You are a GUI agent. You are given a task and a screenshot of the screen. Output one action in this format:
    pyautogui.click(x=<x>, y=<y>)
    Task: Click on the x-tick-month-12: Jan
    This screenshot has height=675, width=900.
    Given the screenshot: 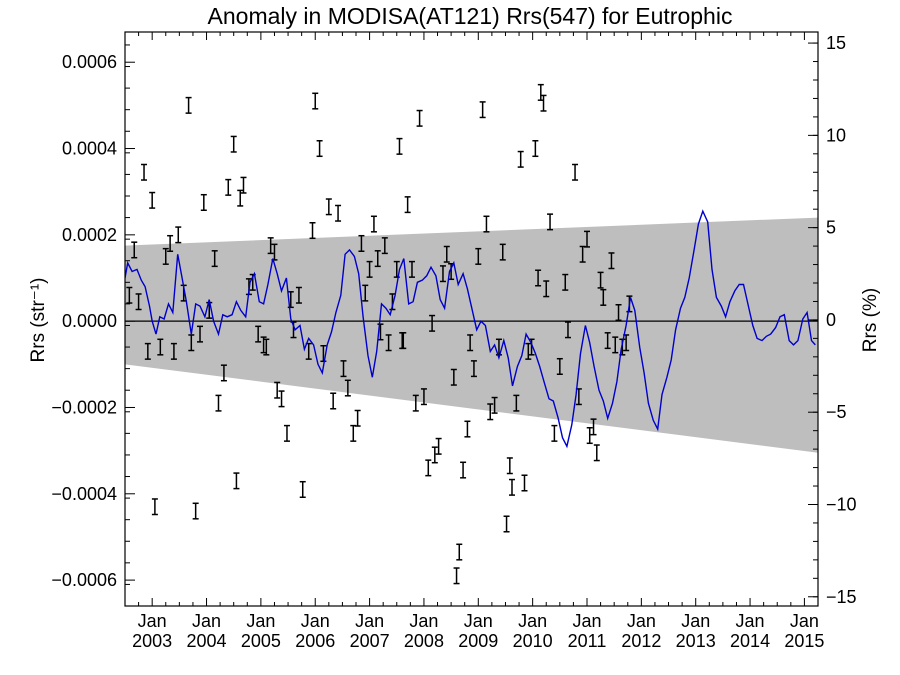 What is the action you would take?
    pyautogui.click(x=804, y=621)
    